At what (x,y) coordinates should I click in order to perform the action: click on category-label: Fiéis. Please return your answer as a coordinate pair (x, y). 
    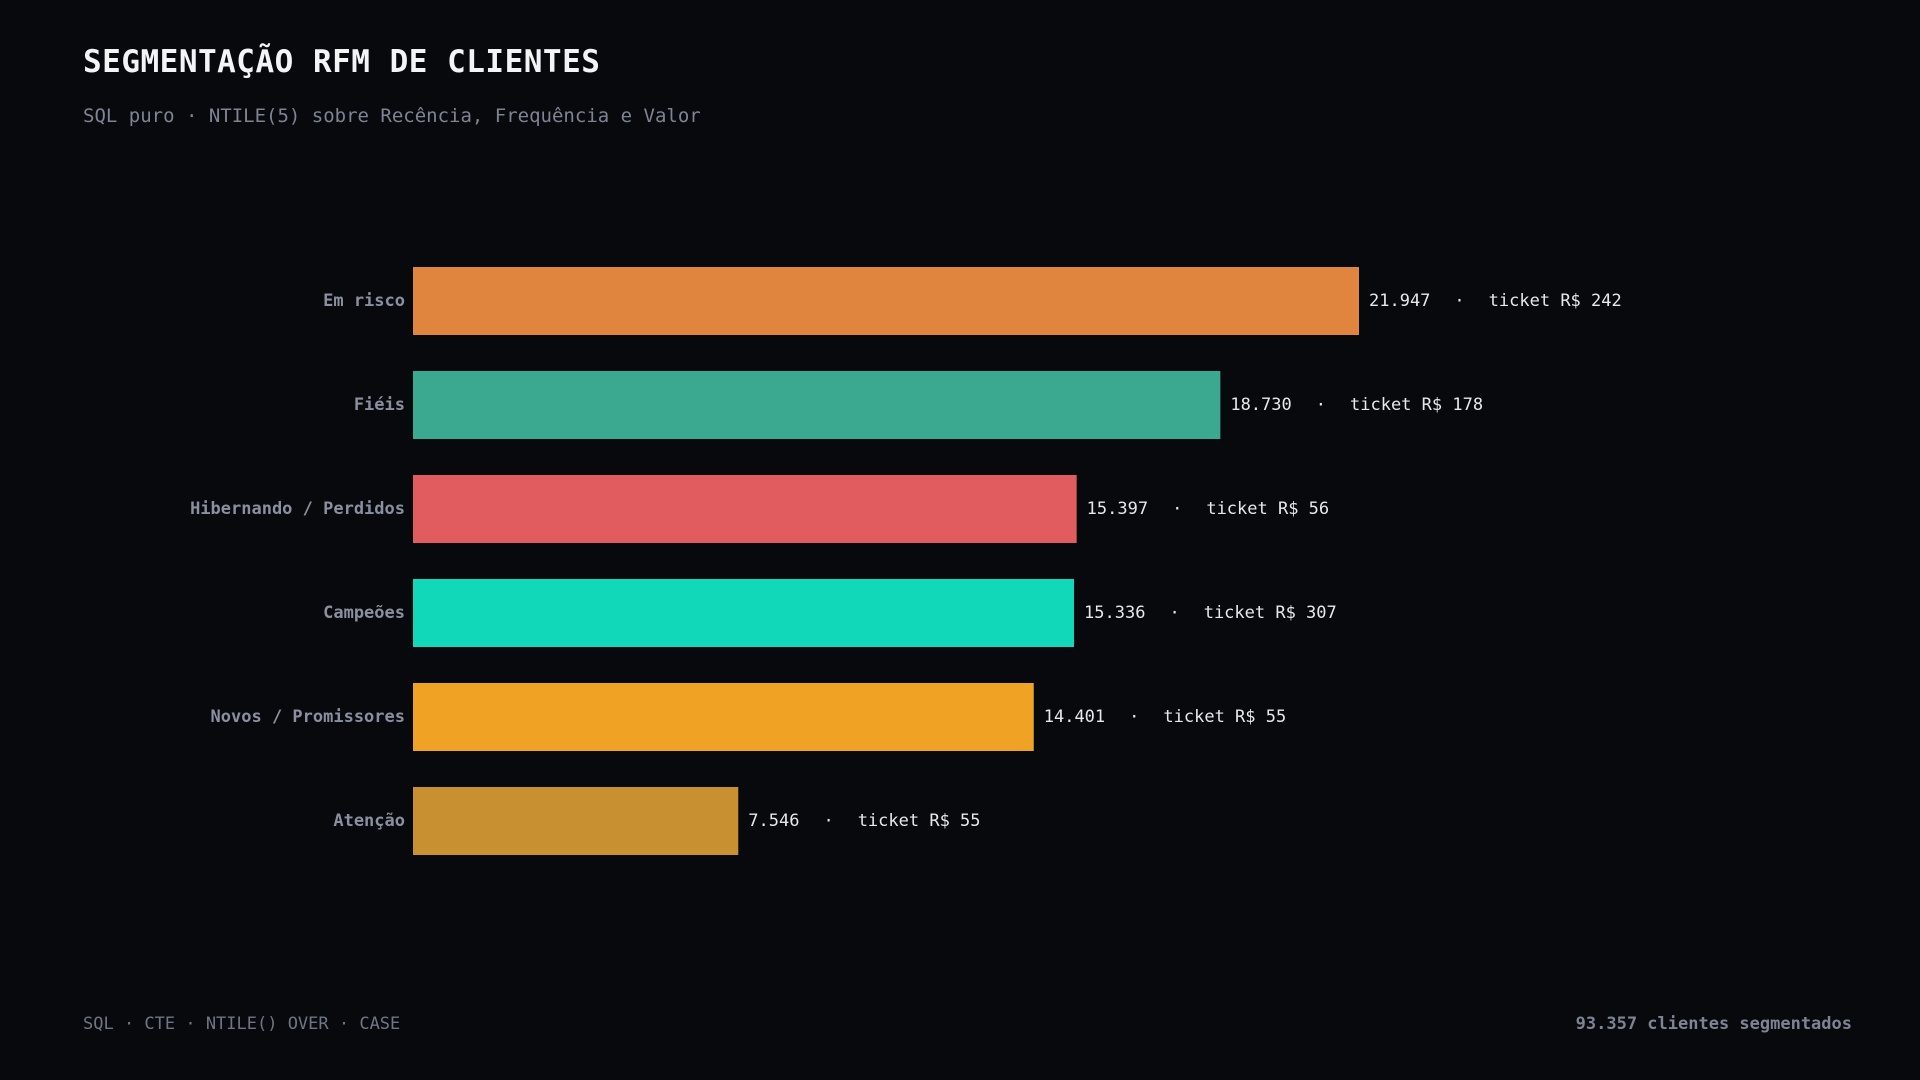
    Looking at the image, I should click on (379, 405).